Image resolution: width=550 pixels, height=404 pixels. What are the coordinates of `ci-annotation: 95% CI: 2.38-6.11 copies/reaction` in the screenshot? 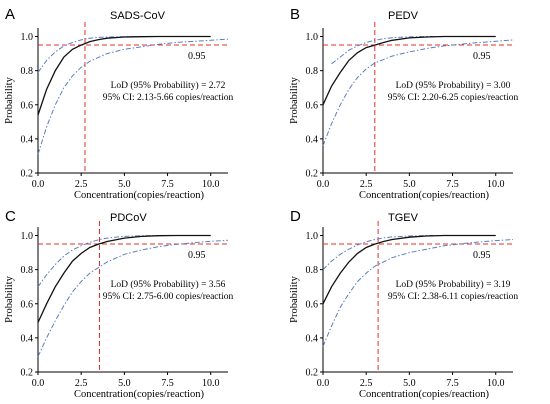 It's located at (453, 297).